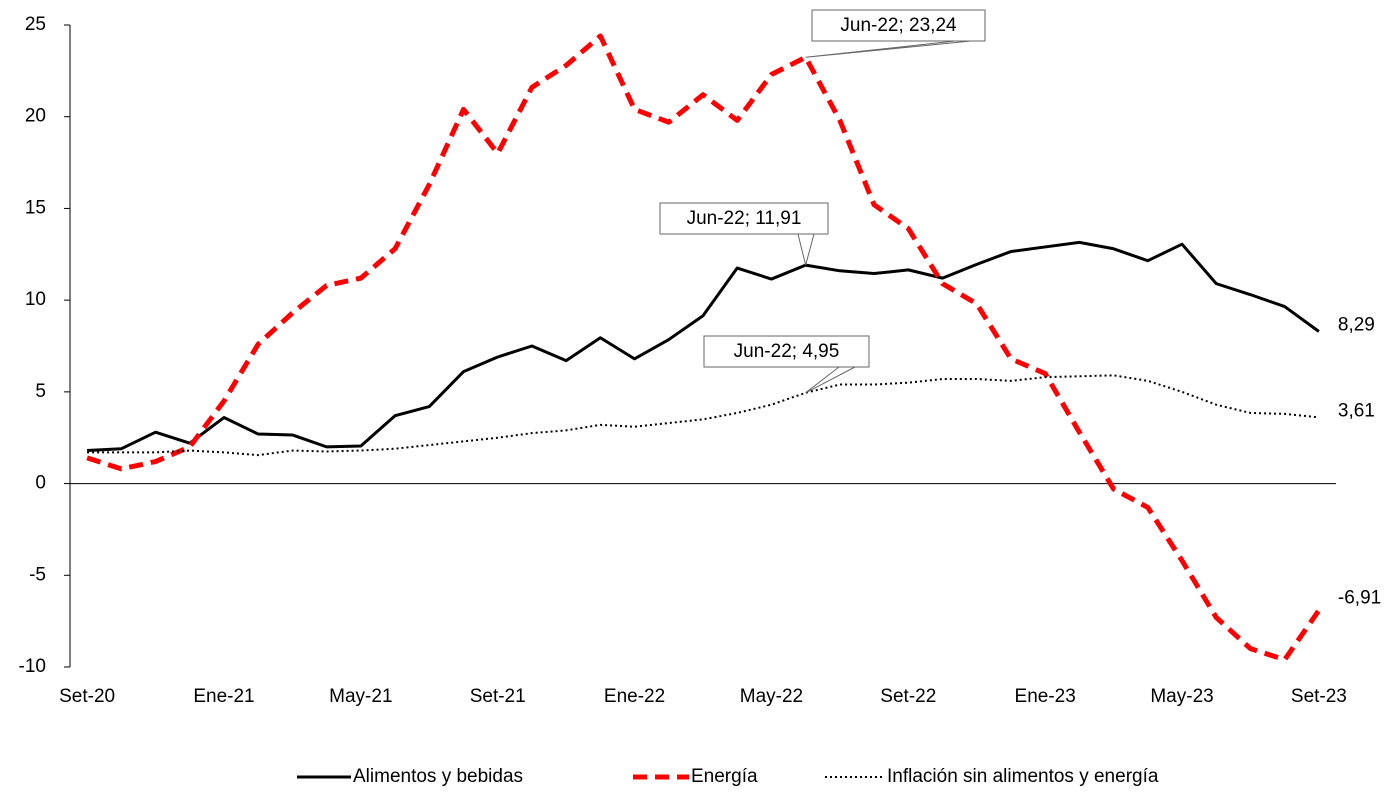 This screenshot has width=1397, height=800. I want to click on legend-label: Energía, so click(724, 776).